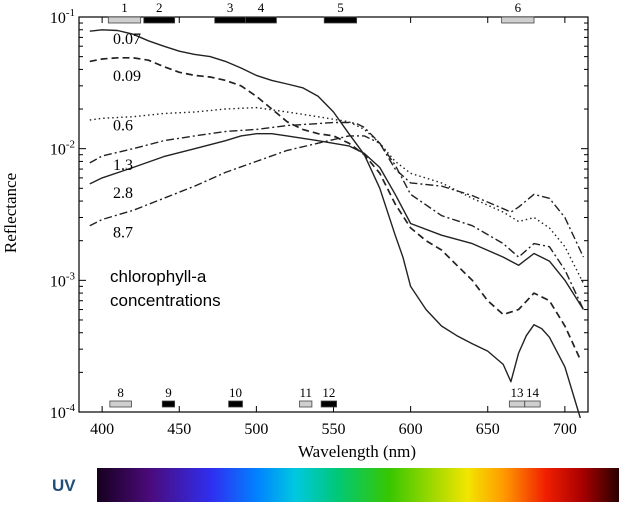  I want to click on x-tick-label: 500, so click(256, 429).